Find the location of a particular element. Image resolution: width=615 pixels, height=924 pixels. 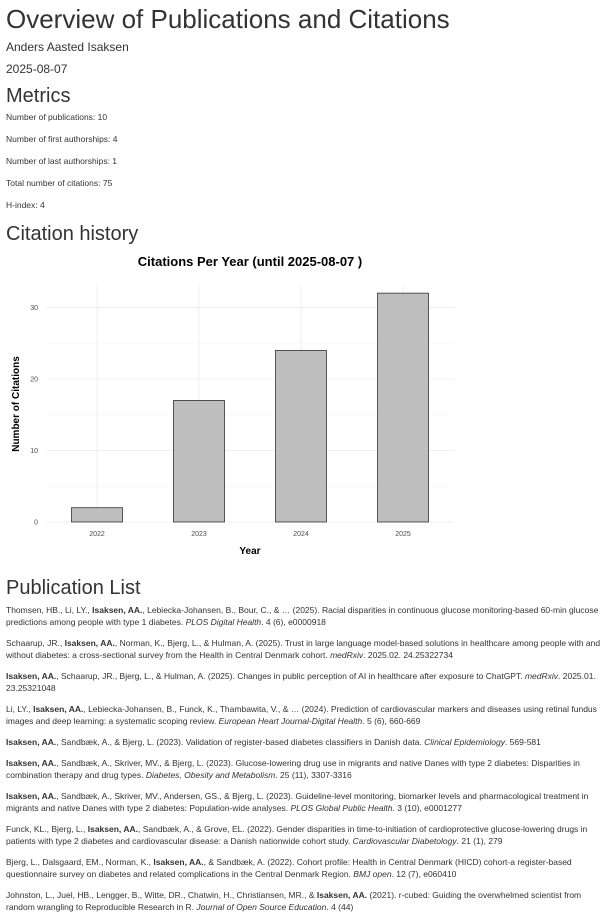

y-axis-label: Number of Citations is located at coordinates (16, 404).